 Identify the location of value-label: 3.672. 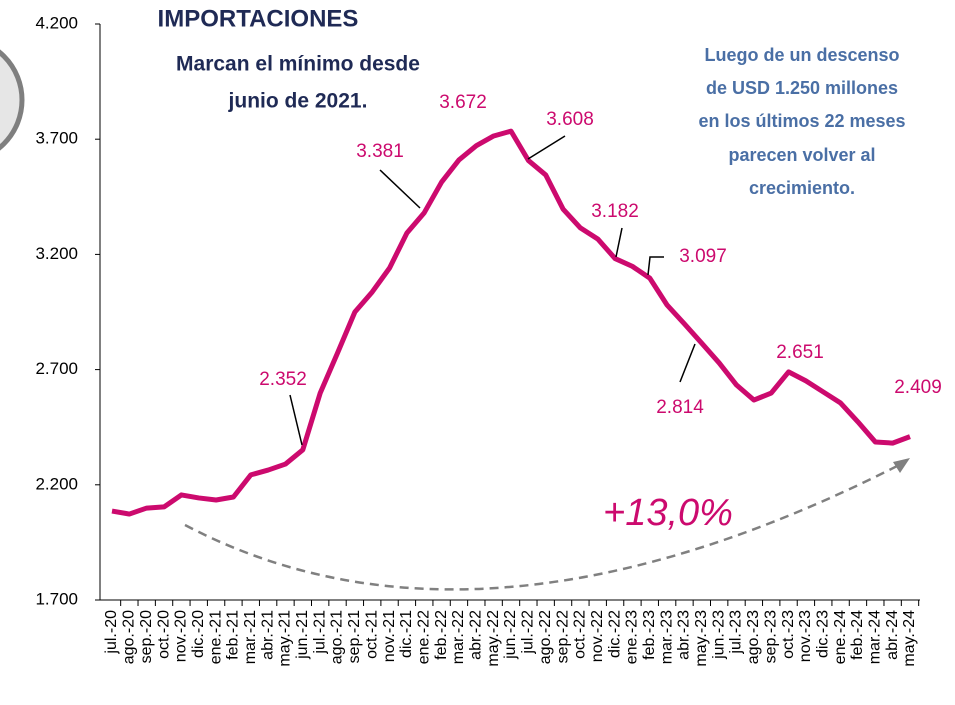
(463, 102).